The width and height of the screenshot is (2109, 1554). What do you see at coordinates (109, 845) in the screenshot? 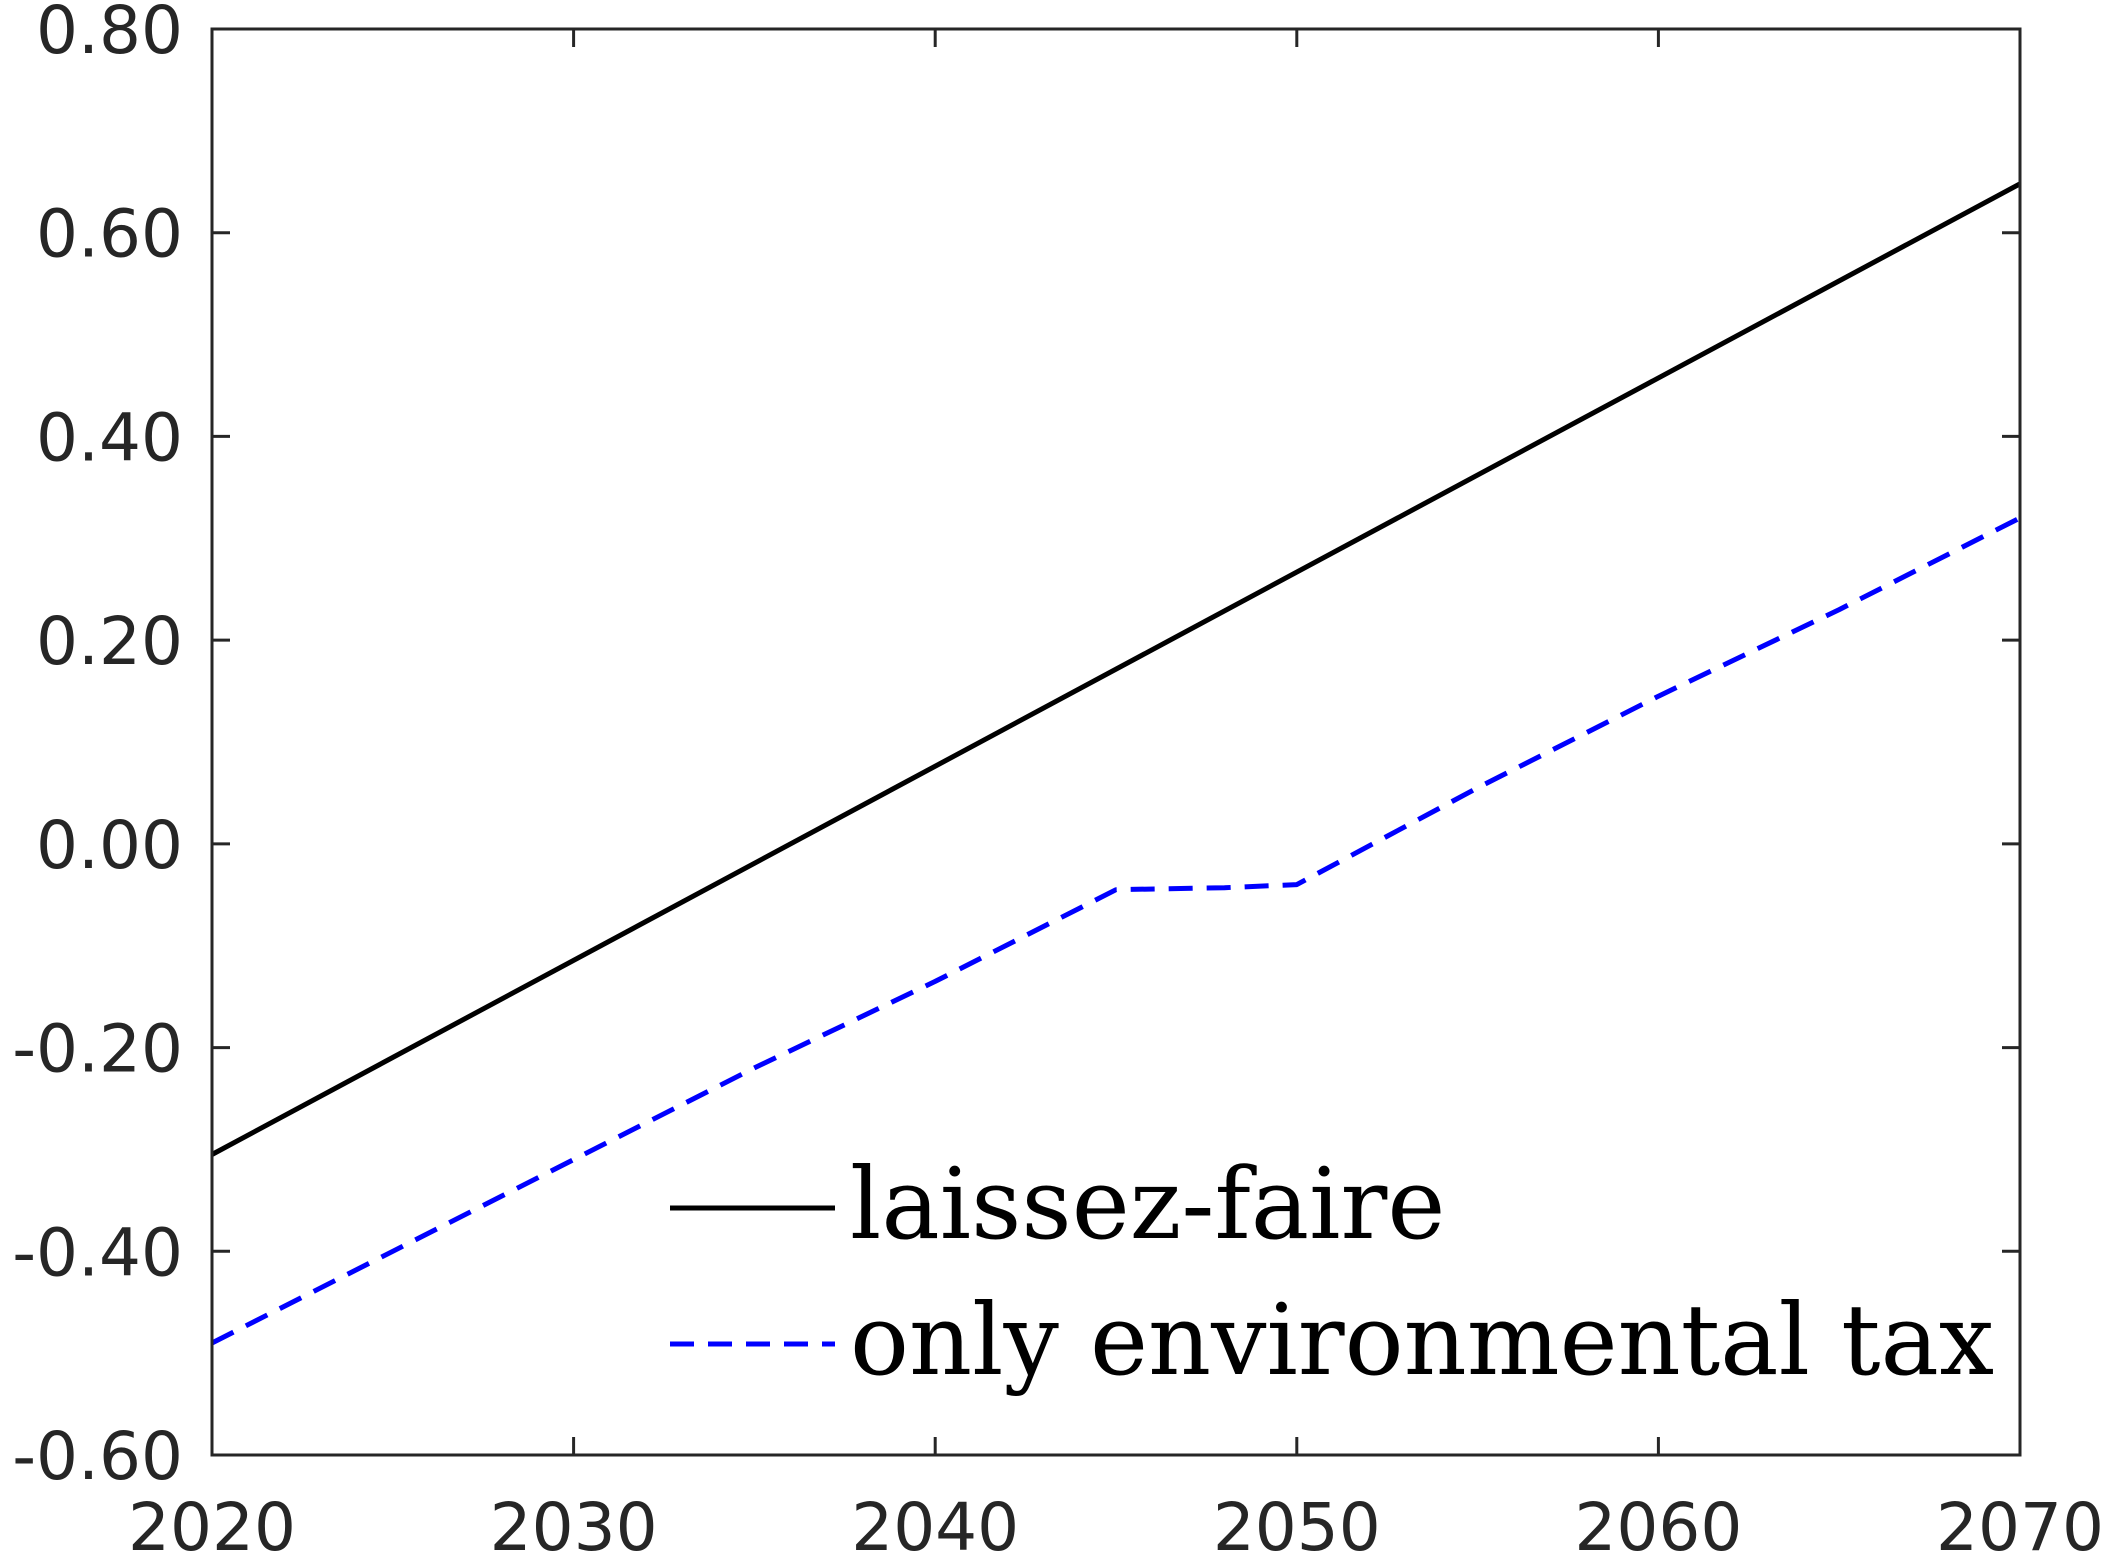
I see `y-tick-label: 0.00` at bounding box center [109, 845].